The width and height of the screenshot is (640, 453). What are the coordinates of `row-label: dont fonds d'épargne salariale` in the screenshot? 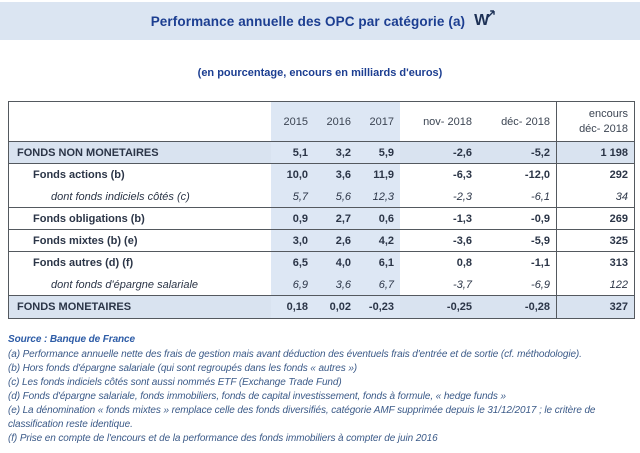 It's located at (125, 284).